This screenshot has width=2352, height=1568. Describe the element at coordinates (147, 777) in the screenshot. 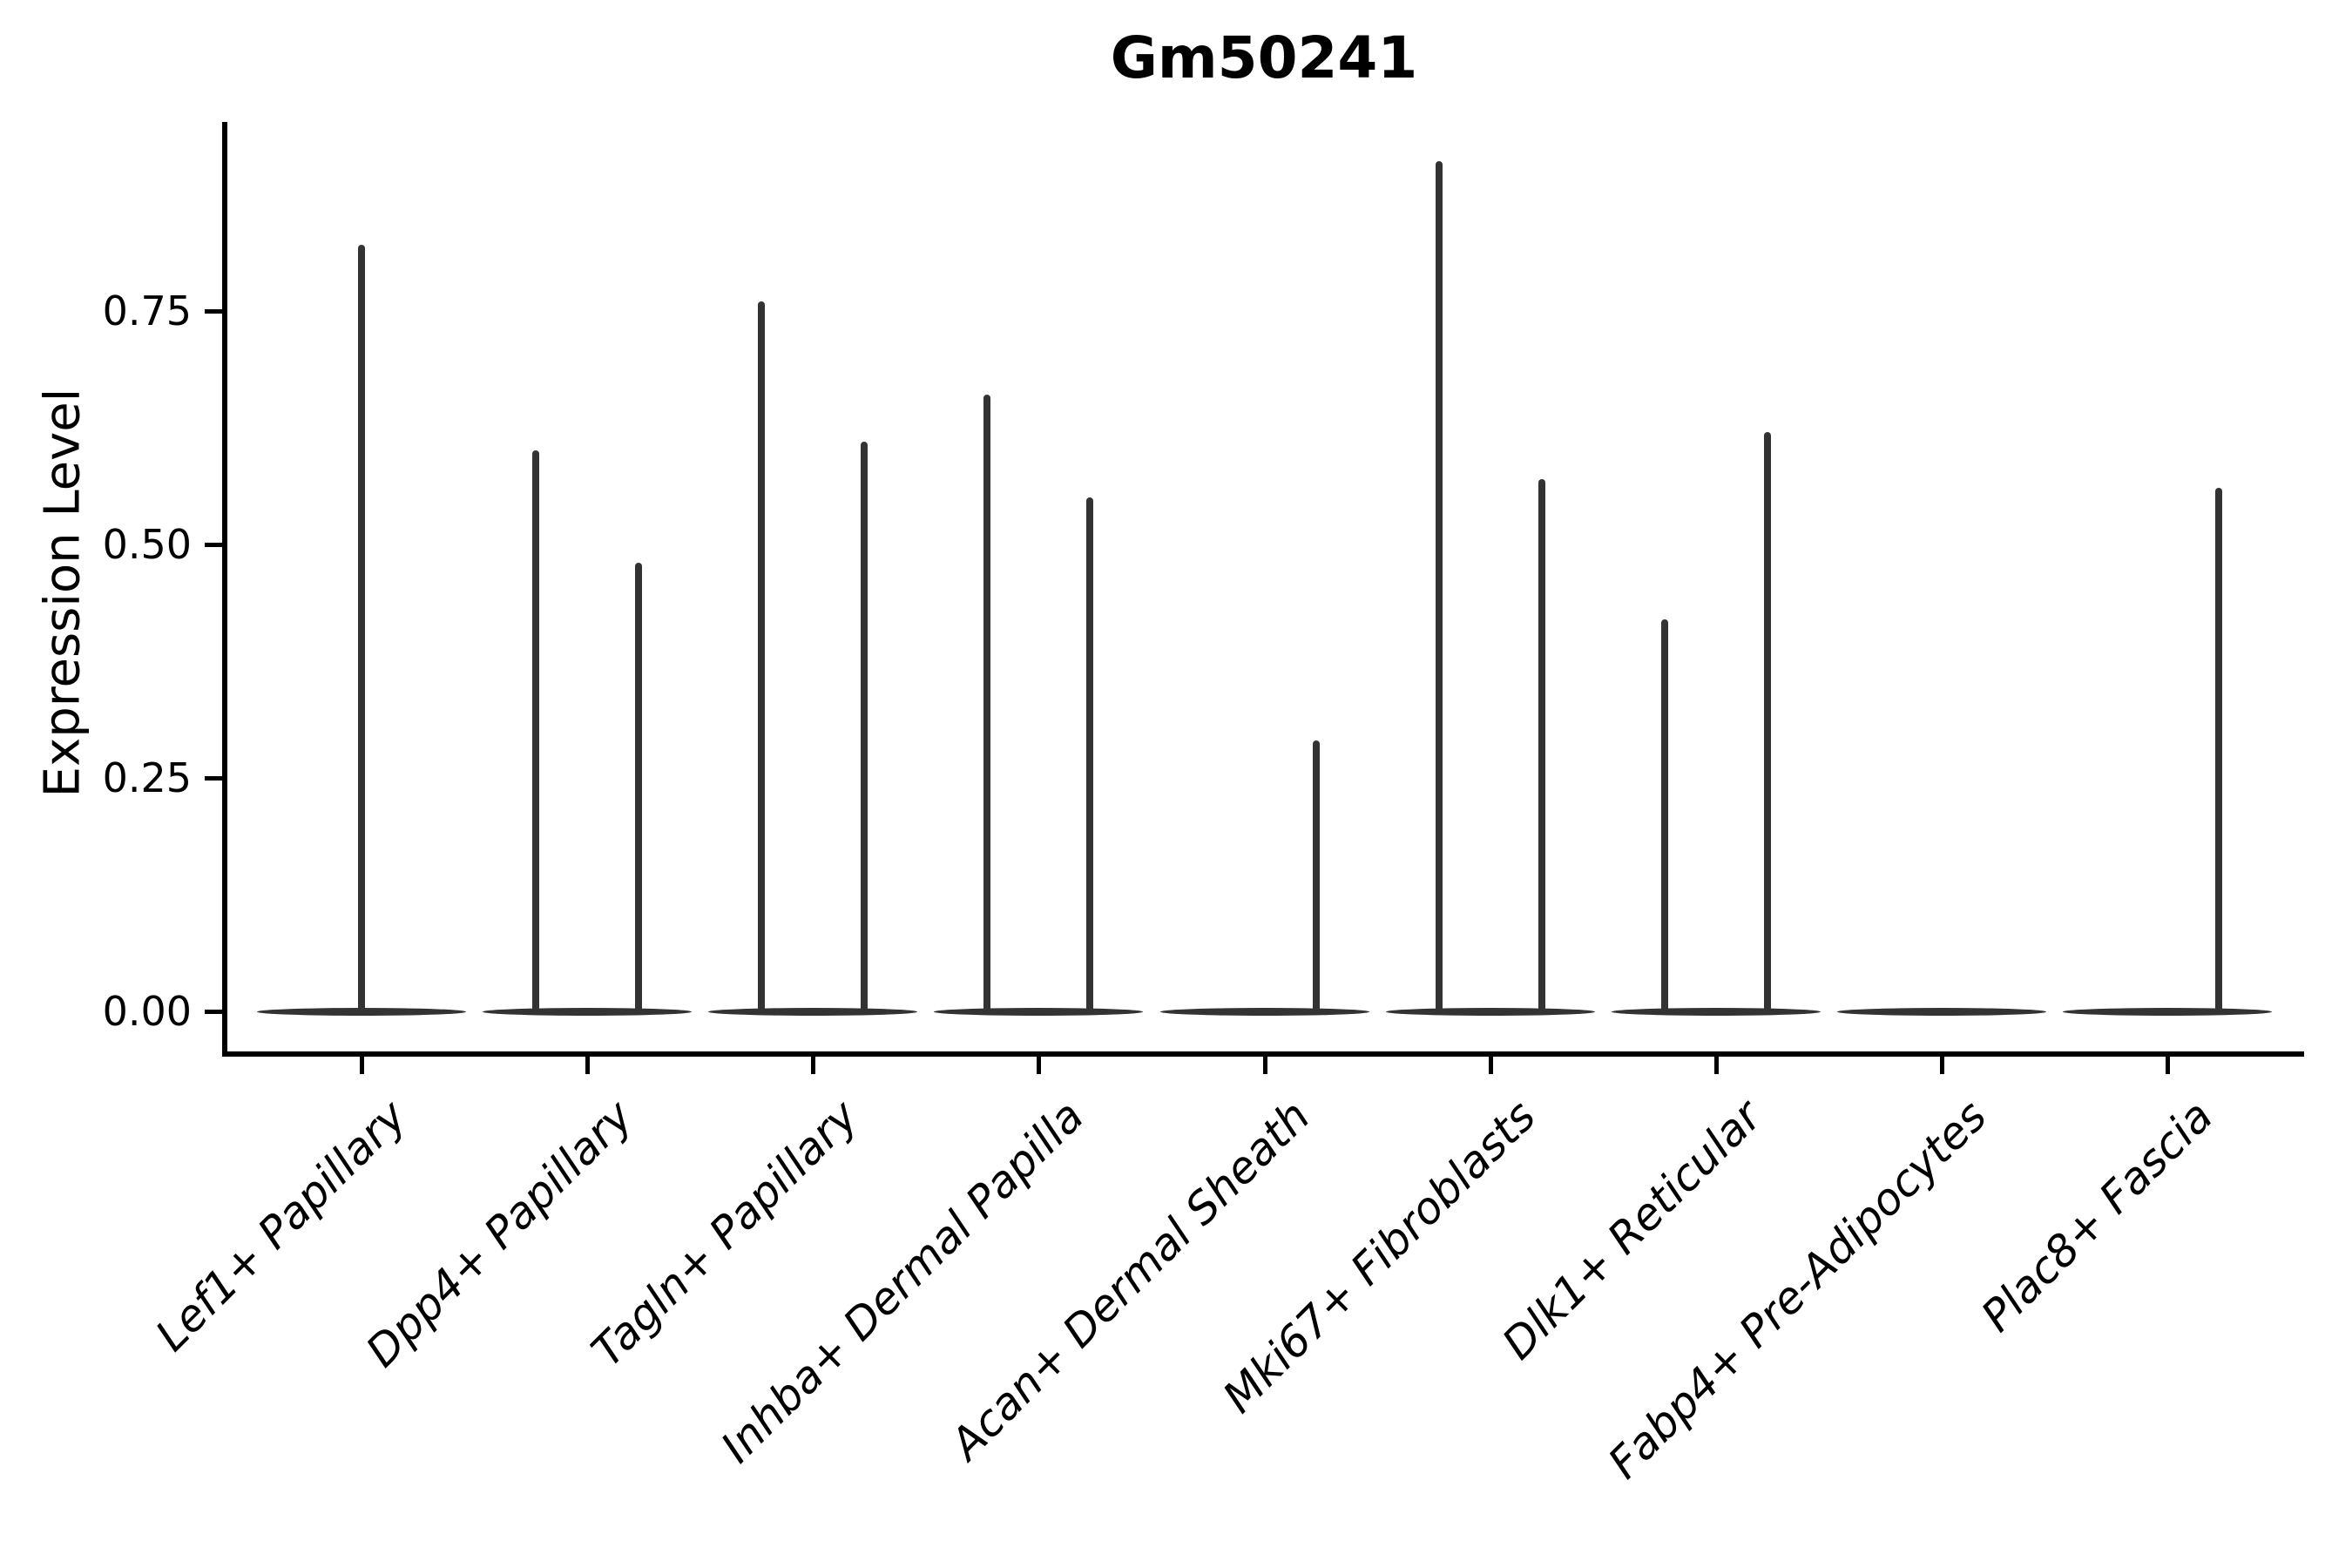

I see `y-axis-tick-label: 0.25` at that location.